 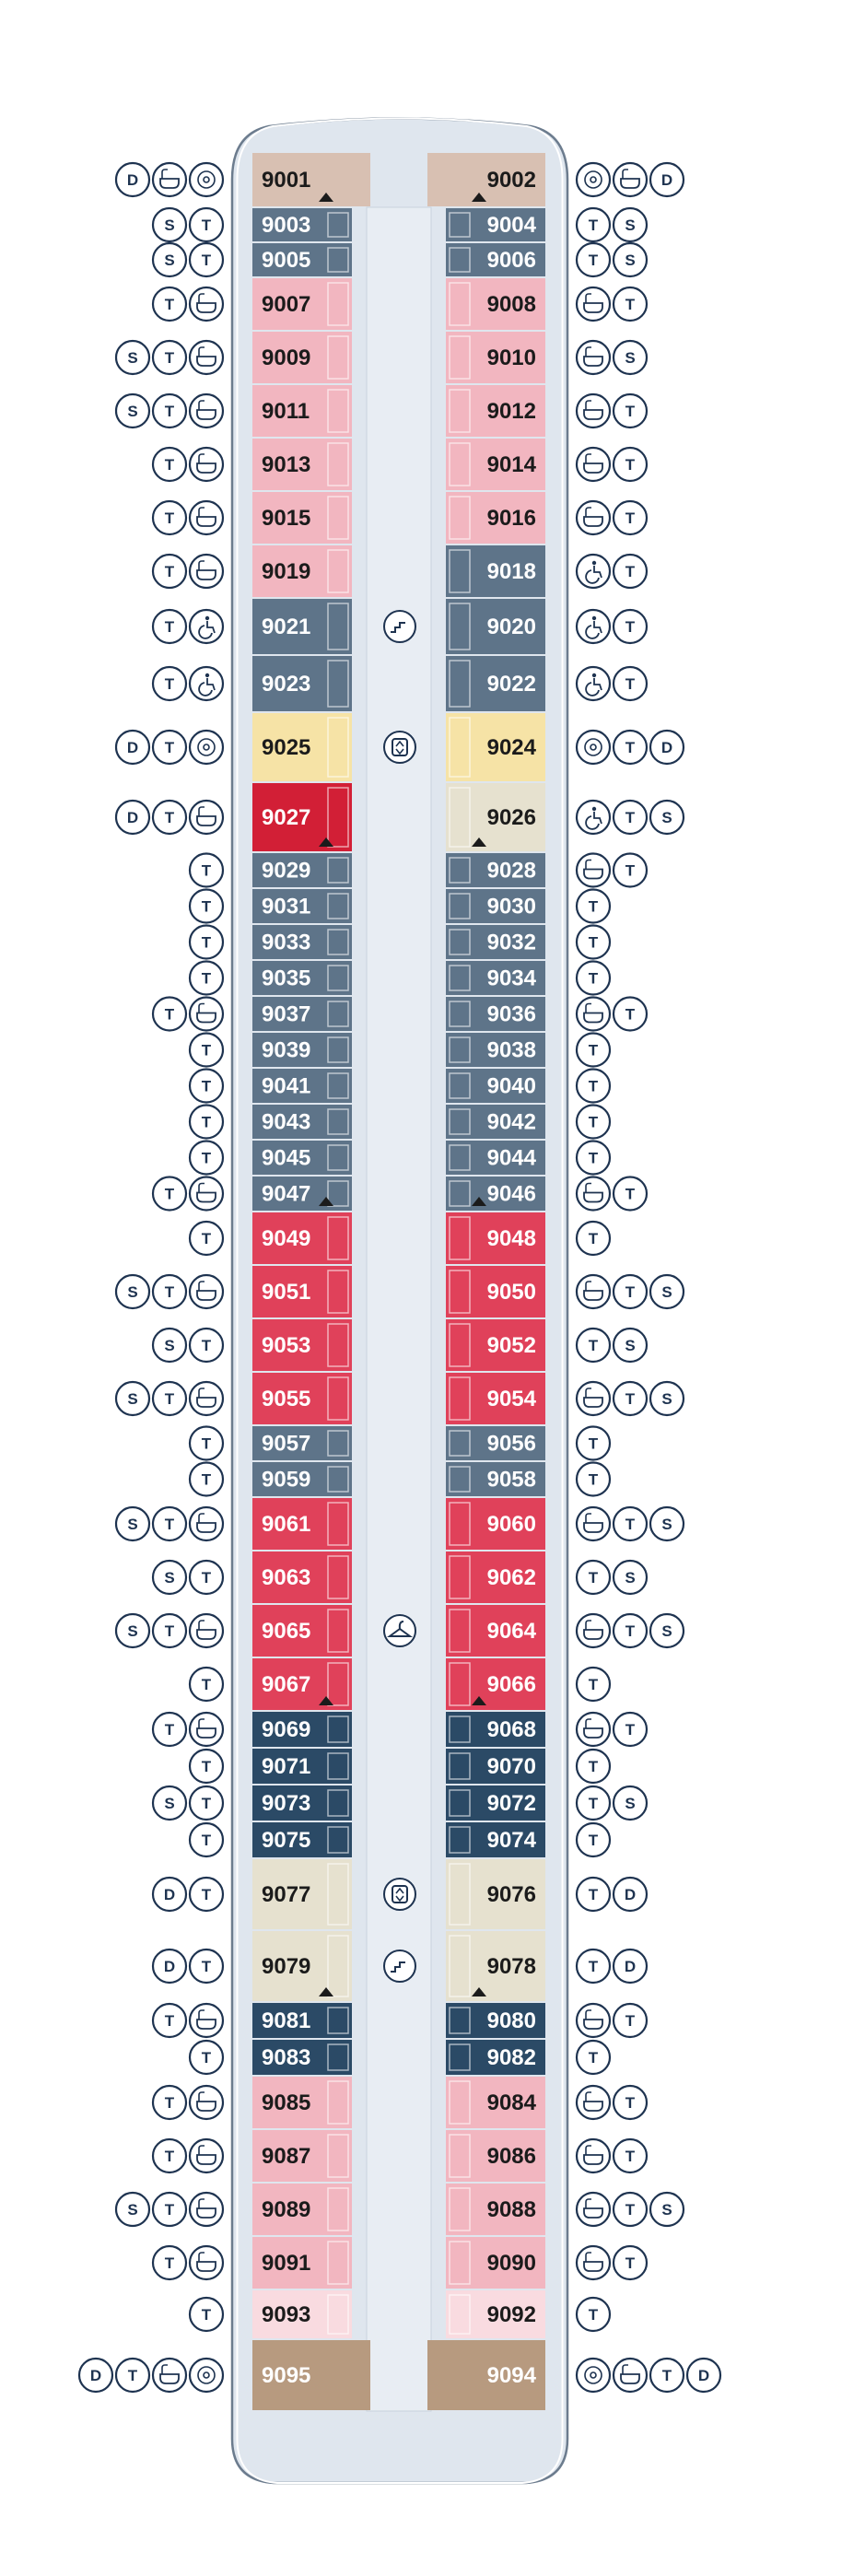 What do you see at coordinates (302, 1966) in the screenshot?
I see `cabin-9079: 9079` at bounding box center [302, 1966].